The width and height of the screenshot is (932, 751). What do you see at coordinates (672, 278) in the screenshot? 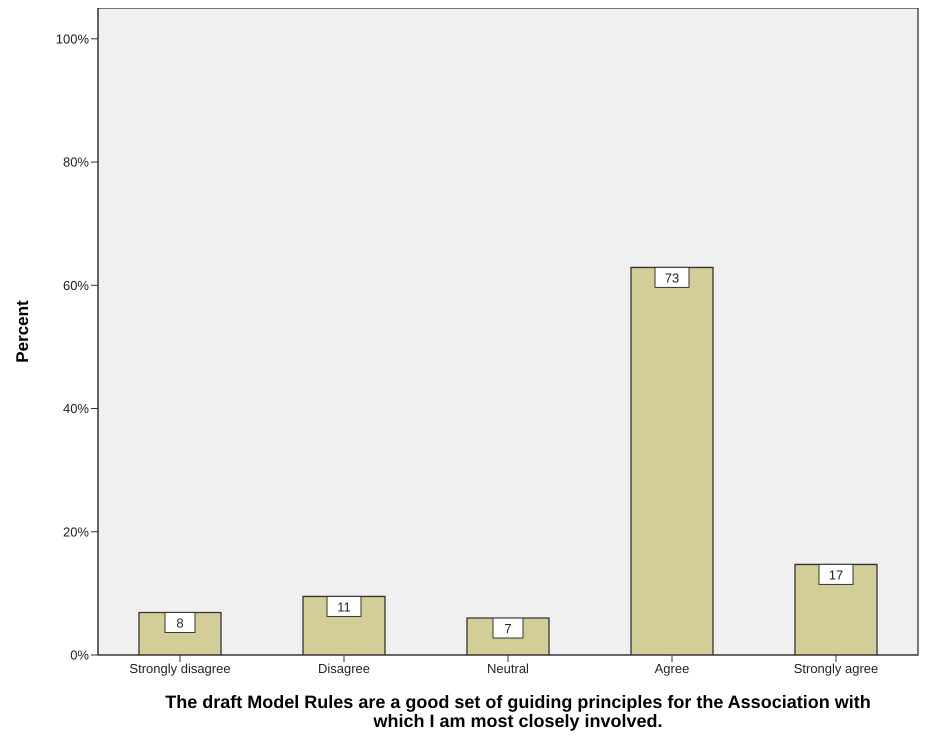
I see `annotation: 73` at bounding box center [672, 278].